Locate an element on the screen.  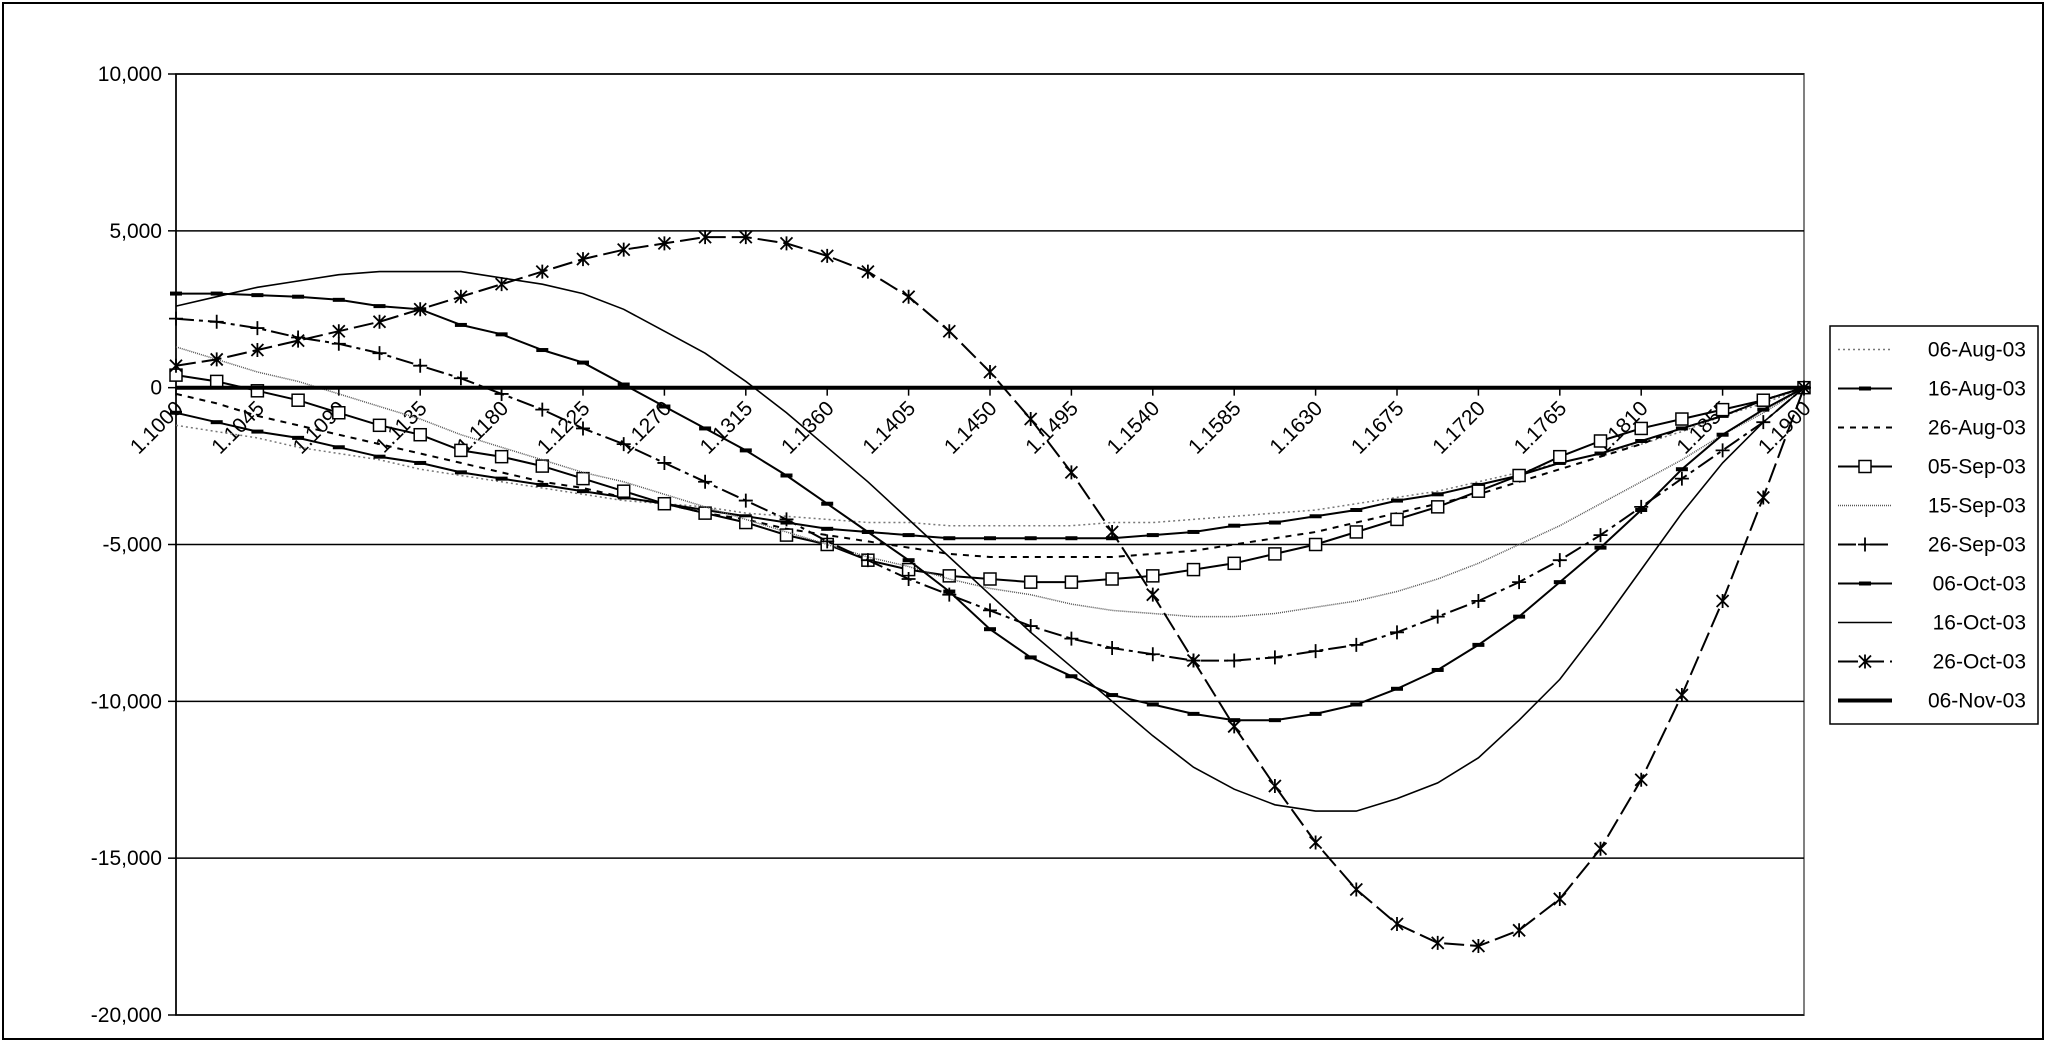
legend-label: 16-Aug-03 is located at coordinates (1977, 389).